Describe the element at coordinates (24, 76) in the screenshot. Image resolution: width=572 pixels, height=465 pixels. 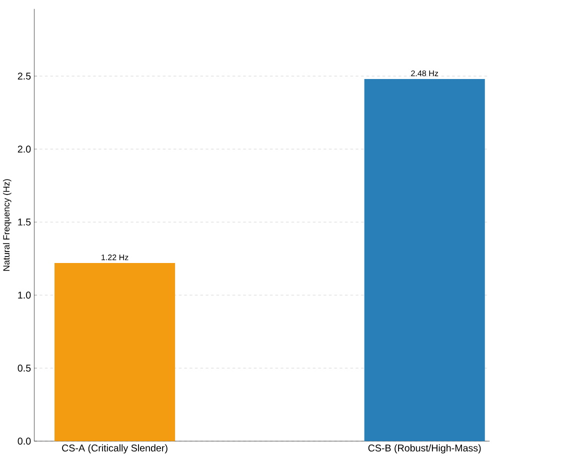
I see `y-tick-label: 2.5` at that location.